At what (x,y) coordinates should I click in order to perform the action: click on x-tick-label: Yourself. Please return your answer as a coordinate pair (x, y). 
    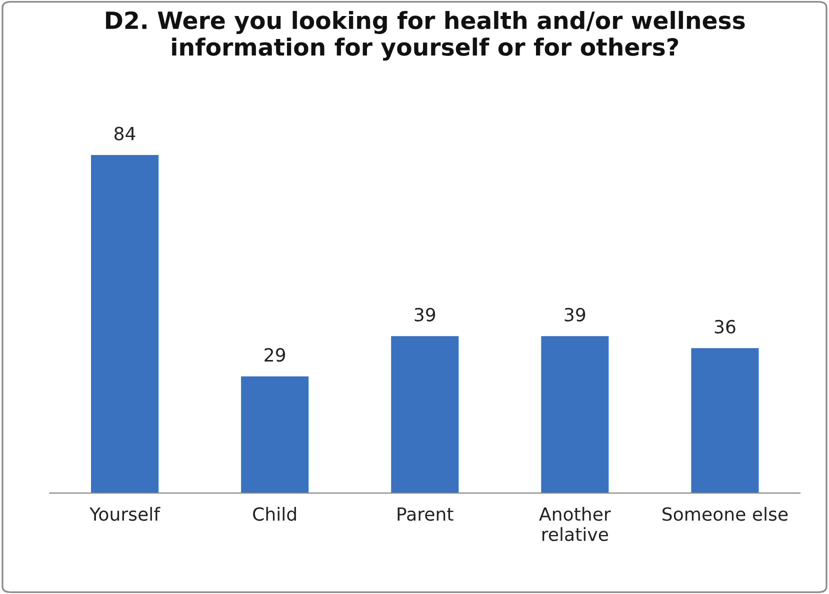
    Looking at the image, I should click on (125, 513).